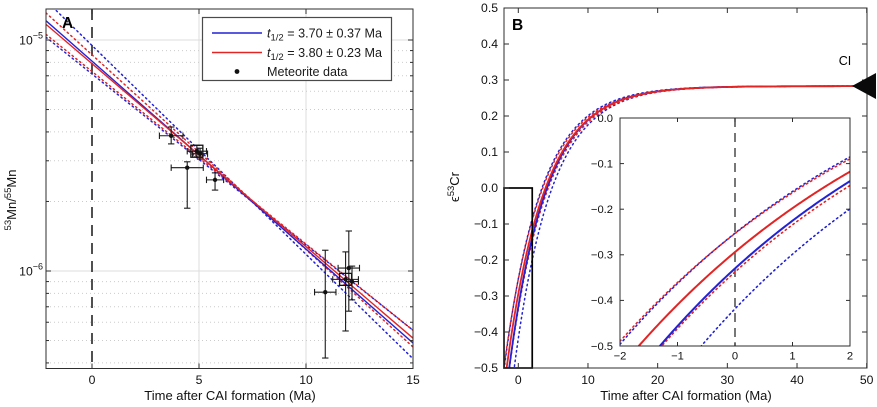  What do you see at coordinates (229, 395) in the screenshot?
I see `panel-a-xaxis-title: Time after CAI formation (Ma)` at bounding box center [229, 395].